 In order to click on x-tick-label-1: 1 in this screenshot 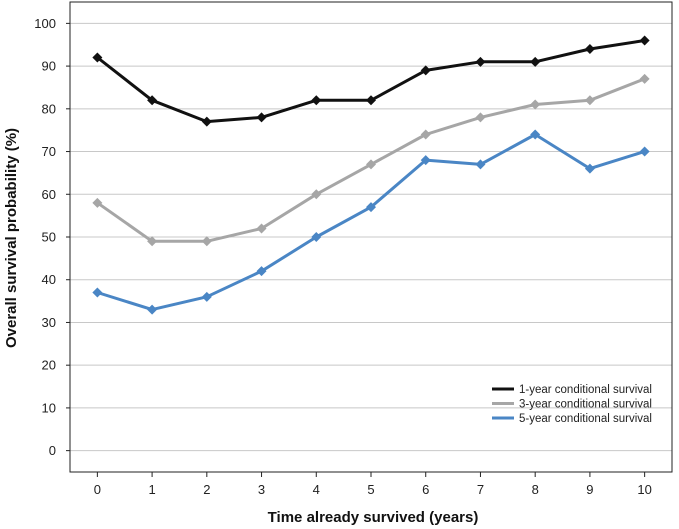, I will do `click(151, 489)`.